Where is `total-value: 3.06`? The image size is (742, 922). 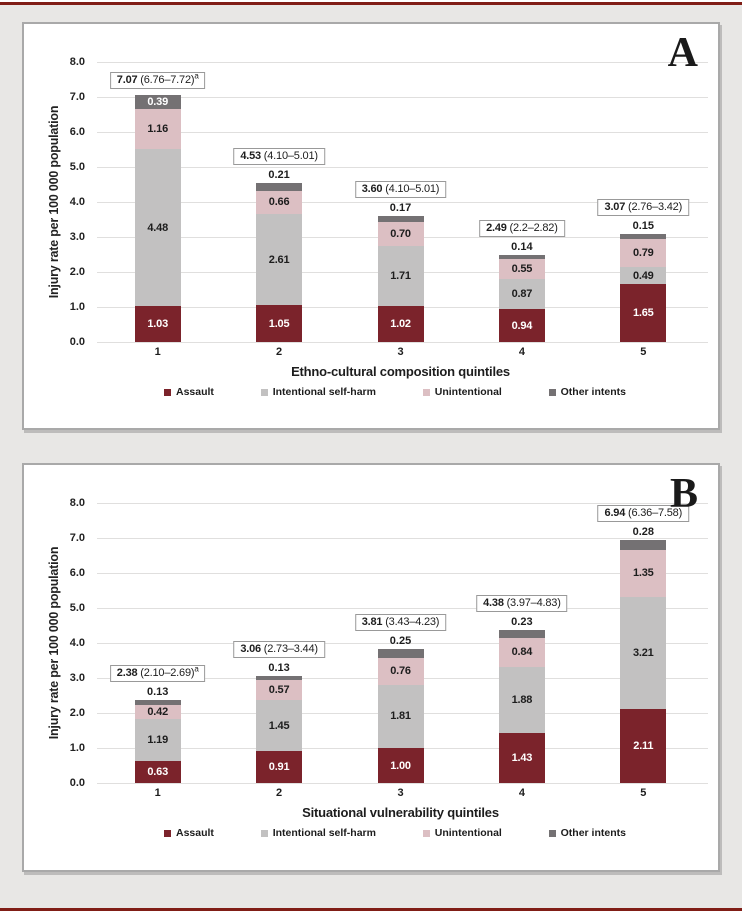
total-value: 3.06 is located at coordinates (250, 648).